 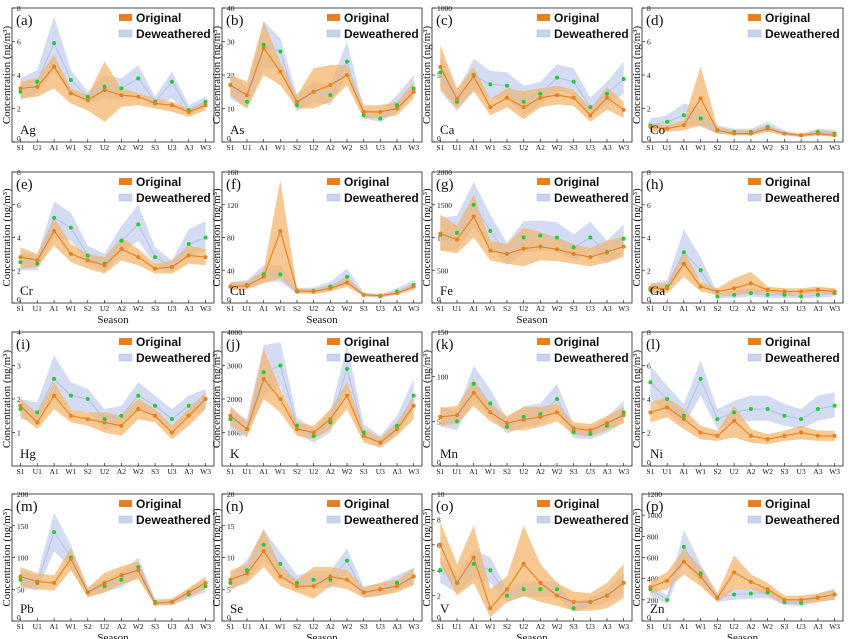 I want to click on y-tick-label: 120, so click(x=233, y=205).